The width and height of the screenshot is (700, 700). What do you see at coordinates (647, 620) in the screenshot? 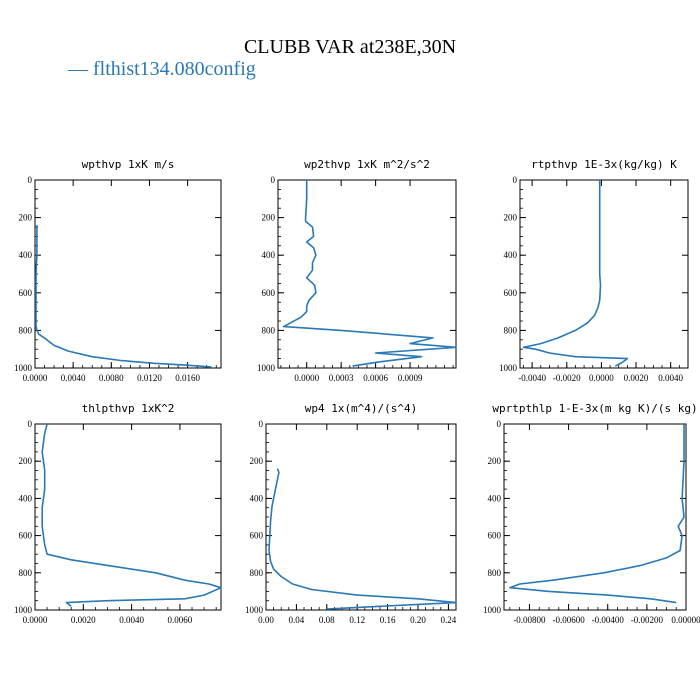
I see `x-tick-label: -0.00200` at bounding box center [647, 620].